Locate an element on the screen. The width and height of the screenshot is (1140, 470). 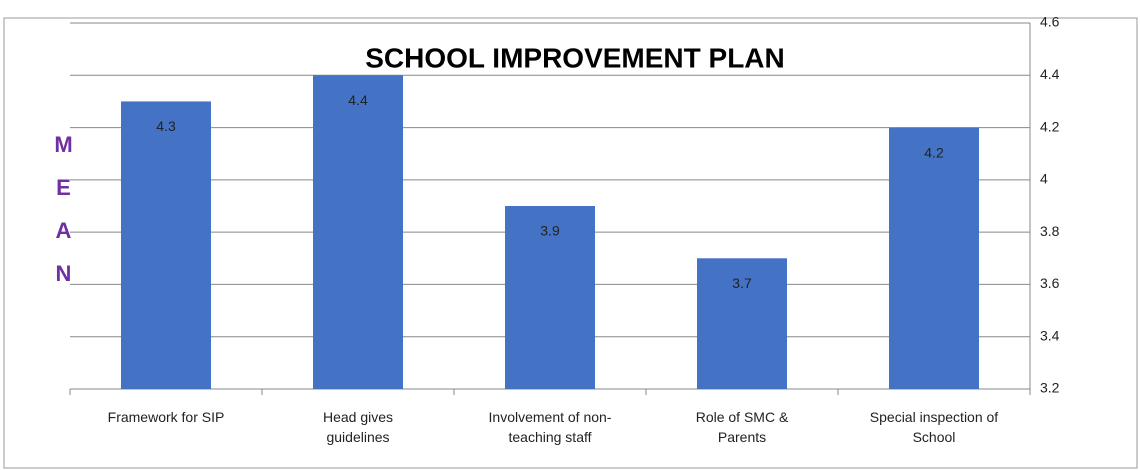
data-label: 3.9 is located at coordinates (550, 231).